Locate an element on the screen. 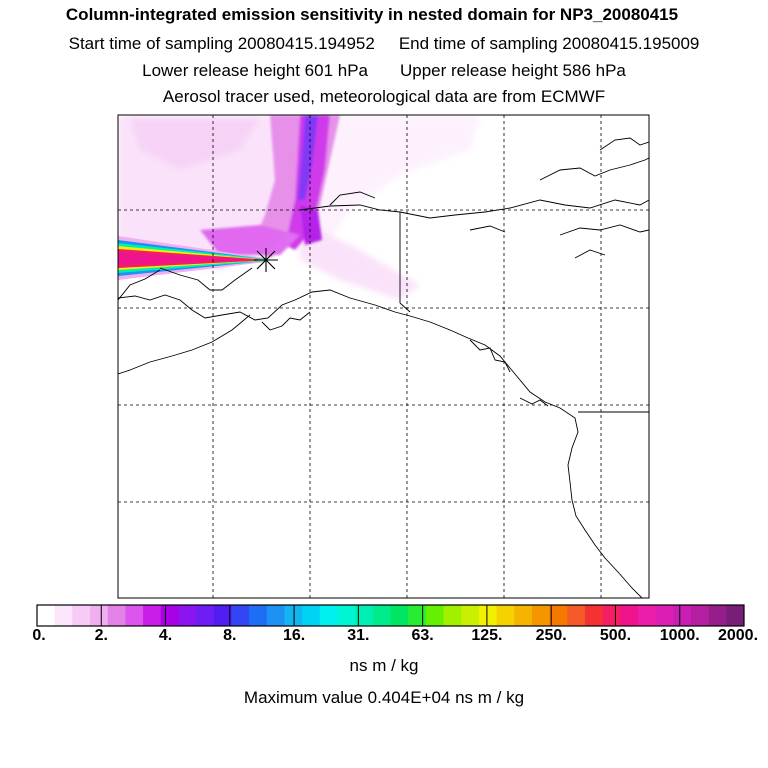  colorbar-cells is located at coordinates (391, 615).